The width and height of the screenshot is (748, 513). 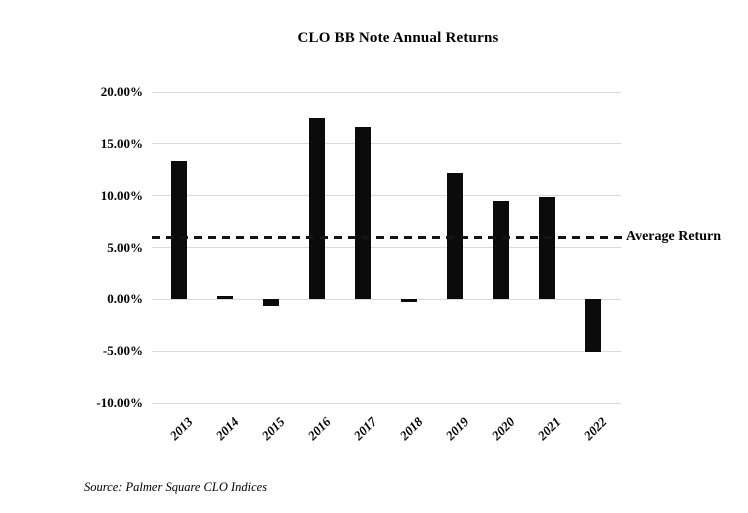 What do you see at coordinates (595, 428) in the screenshot?
I see `x-axis-label-2022: 2022` at bounding box center [595, 428].